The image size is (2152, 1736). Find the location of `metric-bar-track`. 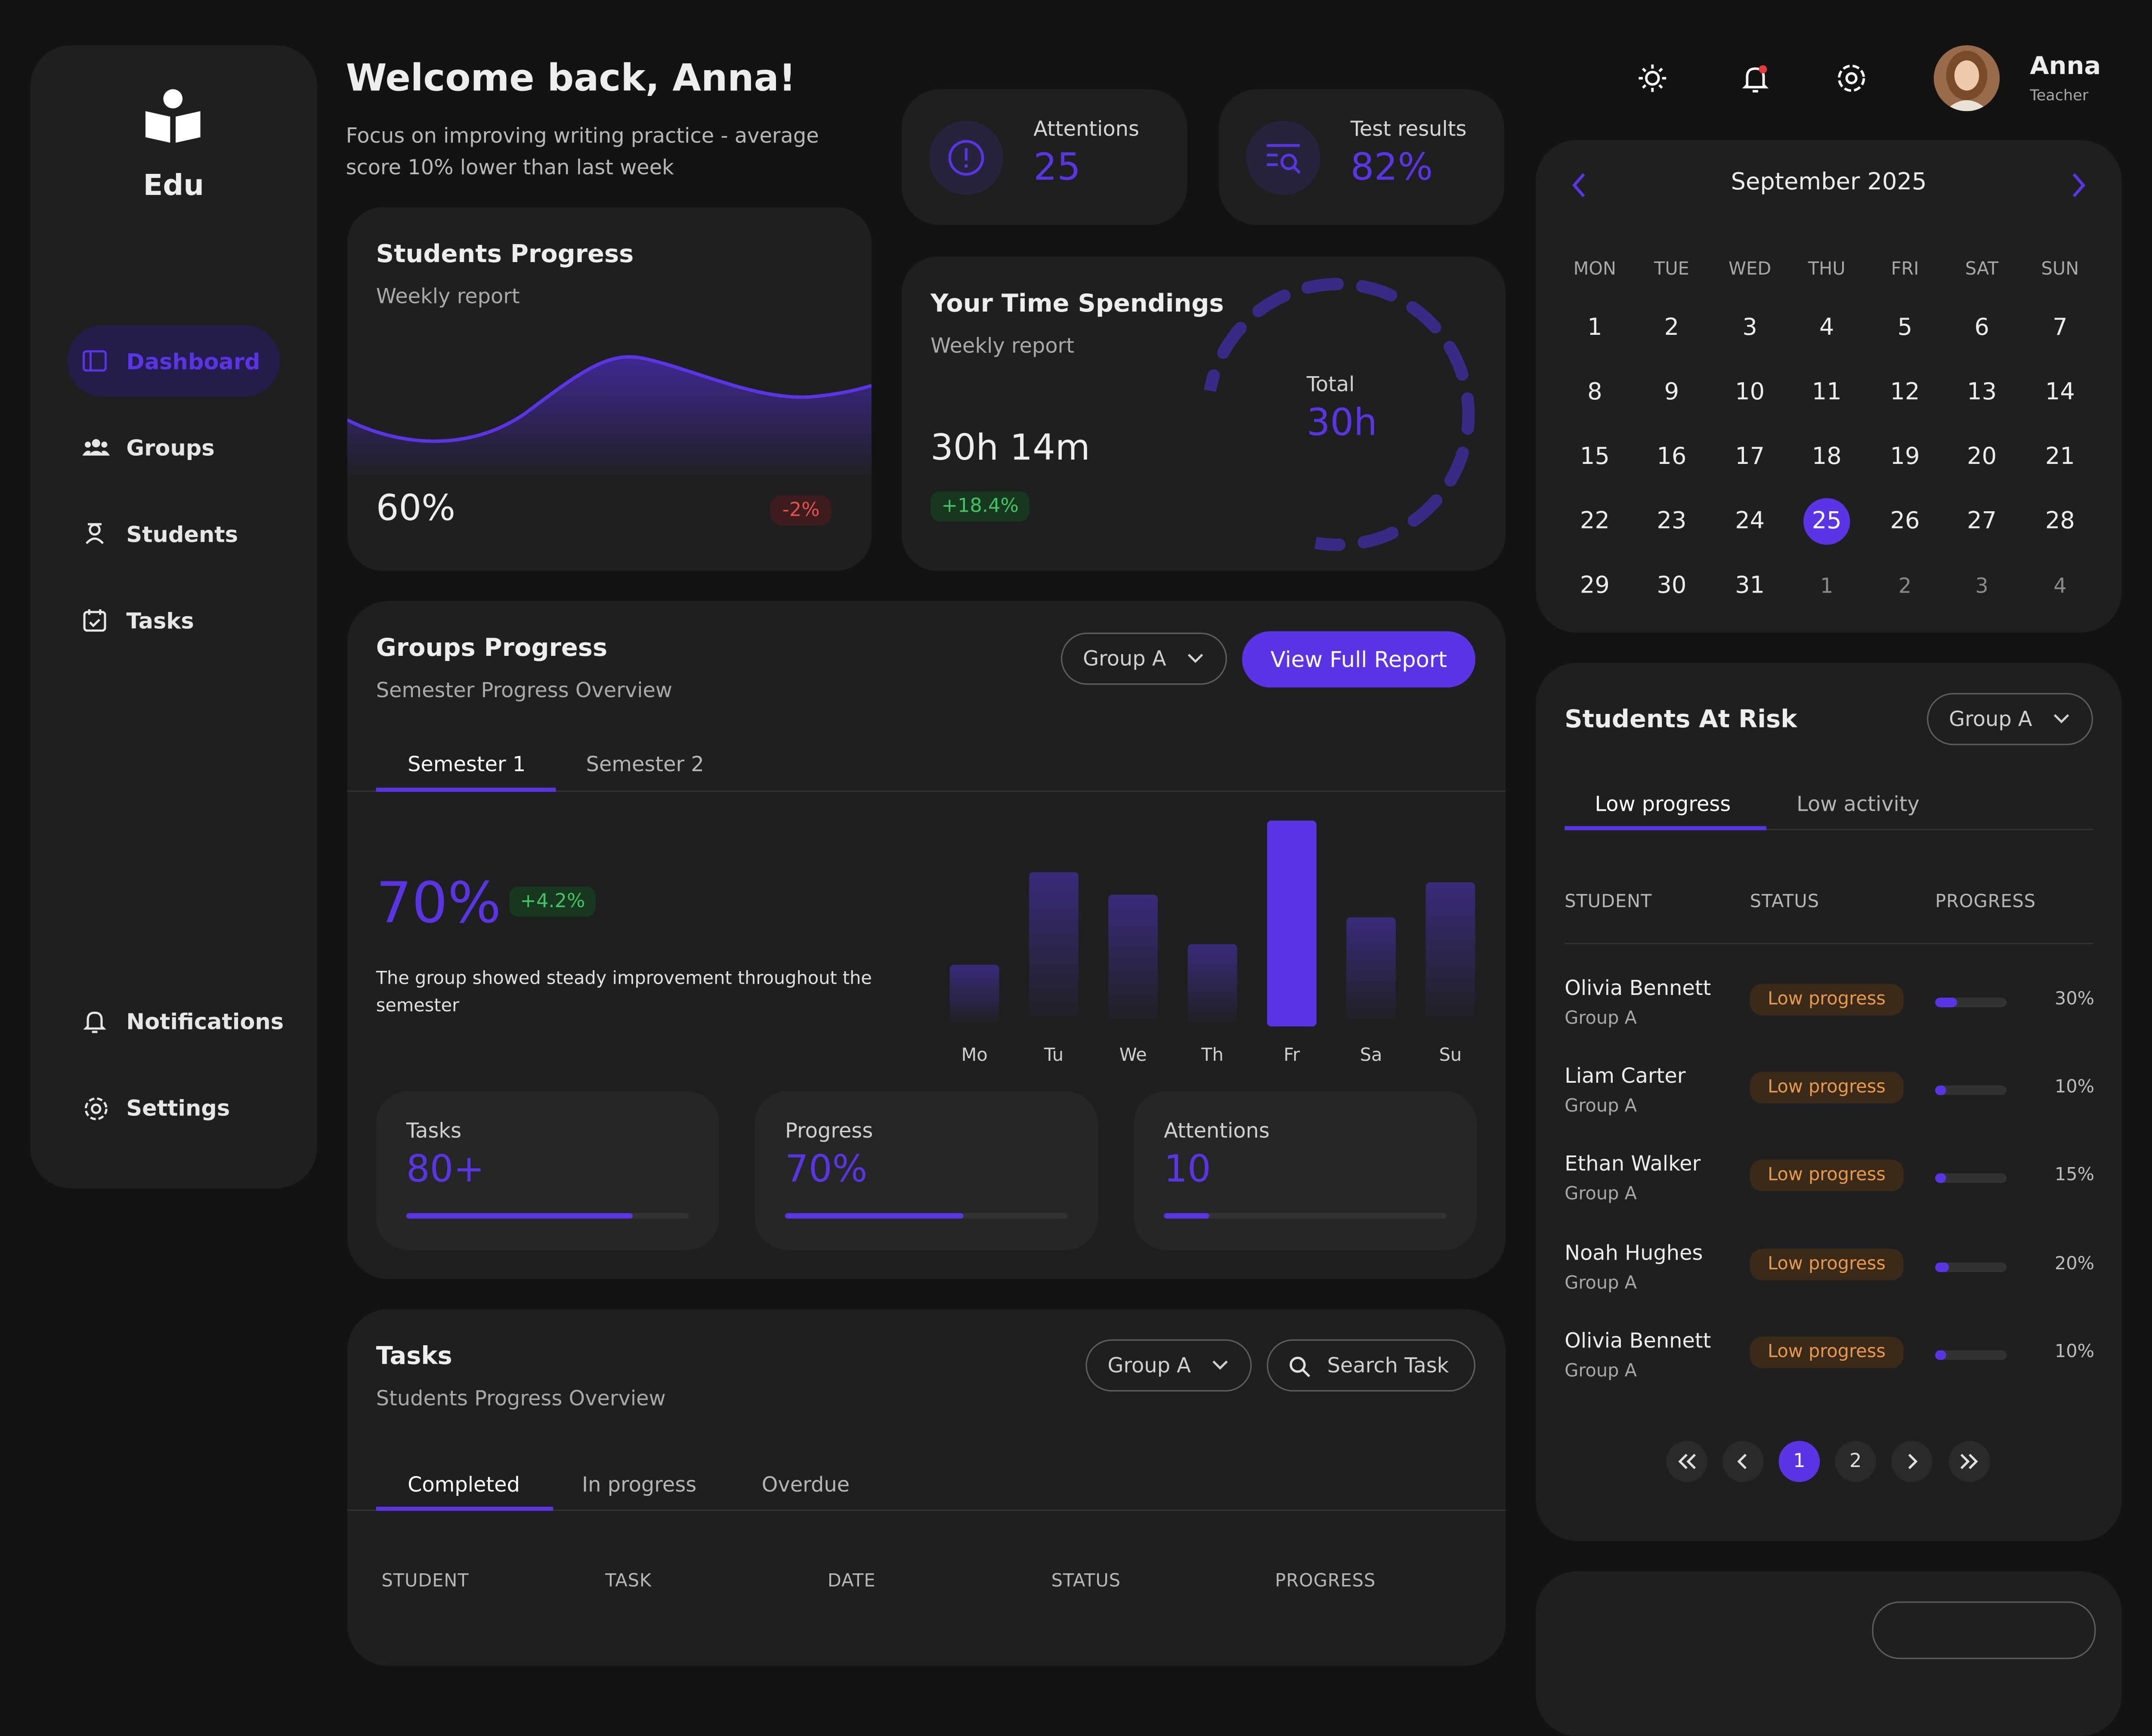

metric-bar-track is located at coordinates (926, 1216).